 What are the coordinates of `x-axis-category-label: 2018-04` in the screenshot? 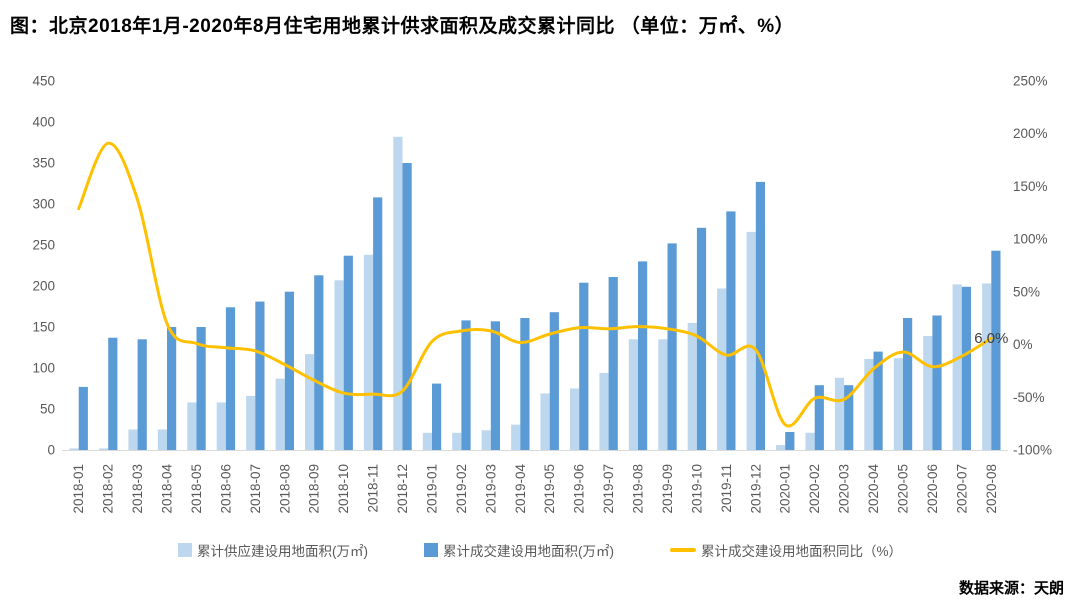 It's located at (167, 489).